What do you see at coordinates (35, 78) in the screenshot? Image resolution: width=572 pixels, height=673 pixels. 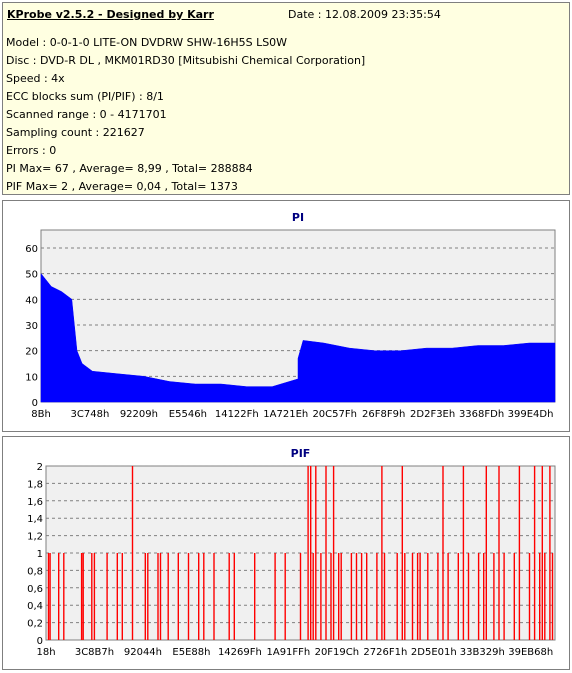 I see `info-speed: Speed : 4x` at bounding box center [35, 78].